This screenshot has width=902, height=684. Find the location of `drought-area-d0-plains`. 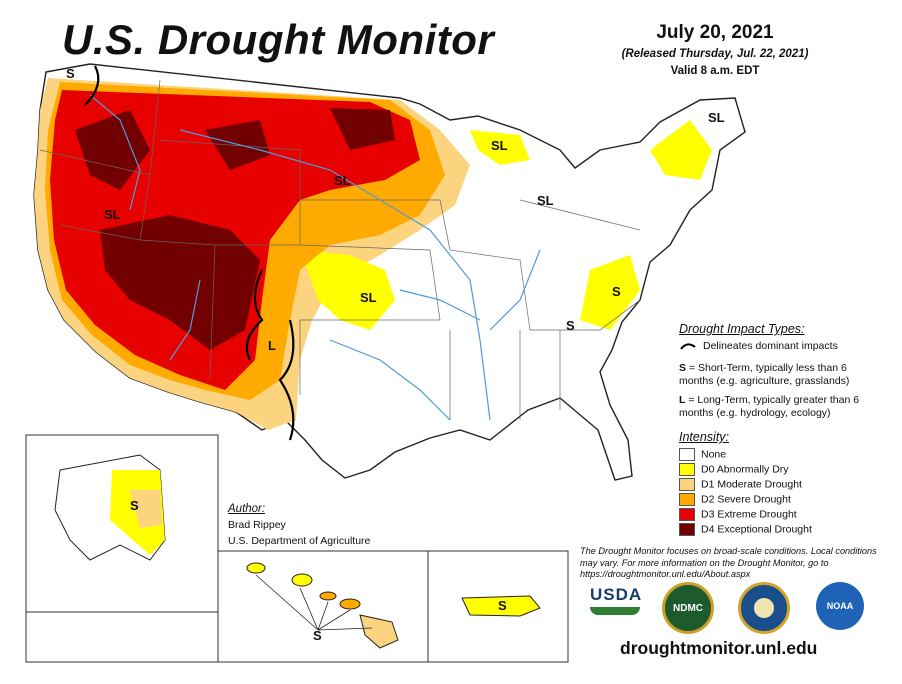

drought-area-d0-plains is located at coordinates (347, 290).